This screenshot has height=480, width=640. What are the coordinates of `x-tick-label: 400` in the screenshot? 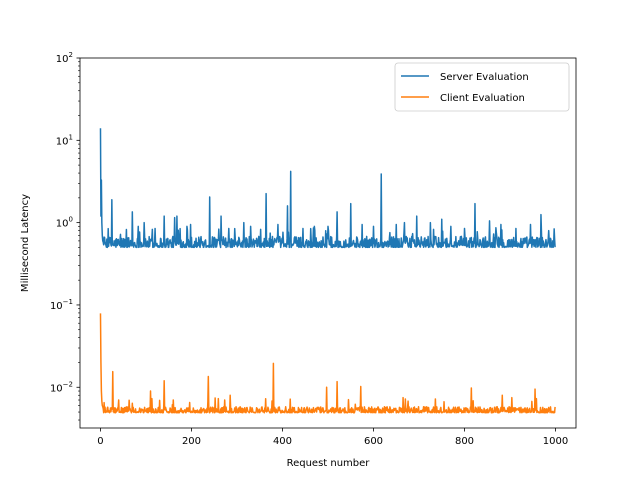 It's located at (282, 441).